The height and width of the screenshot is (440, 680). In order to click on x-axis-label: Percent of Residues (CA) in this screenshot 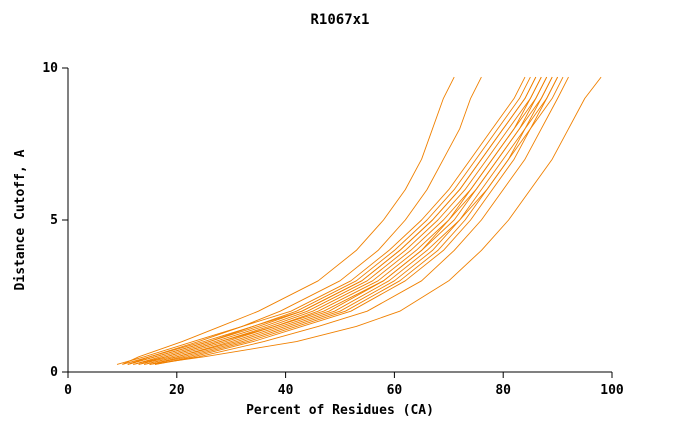, I will do `click(340, 410)`.